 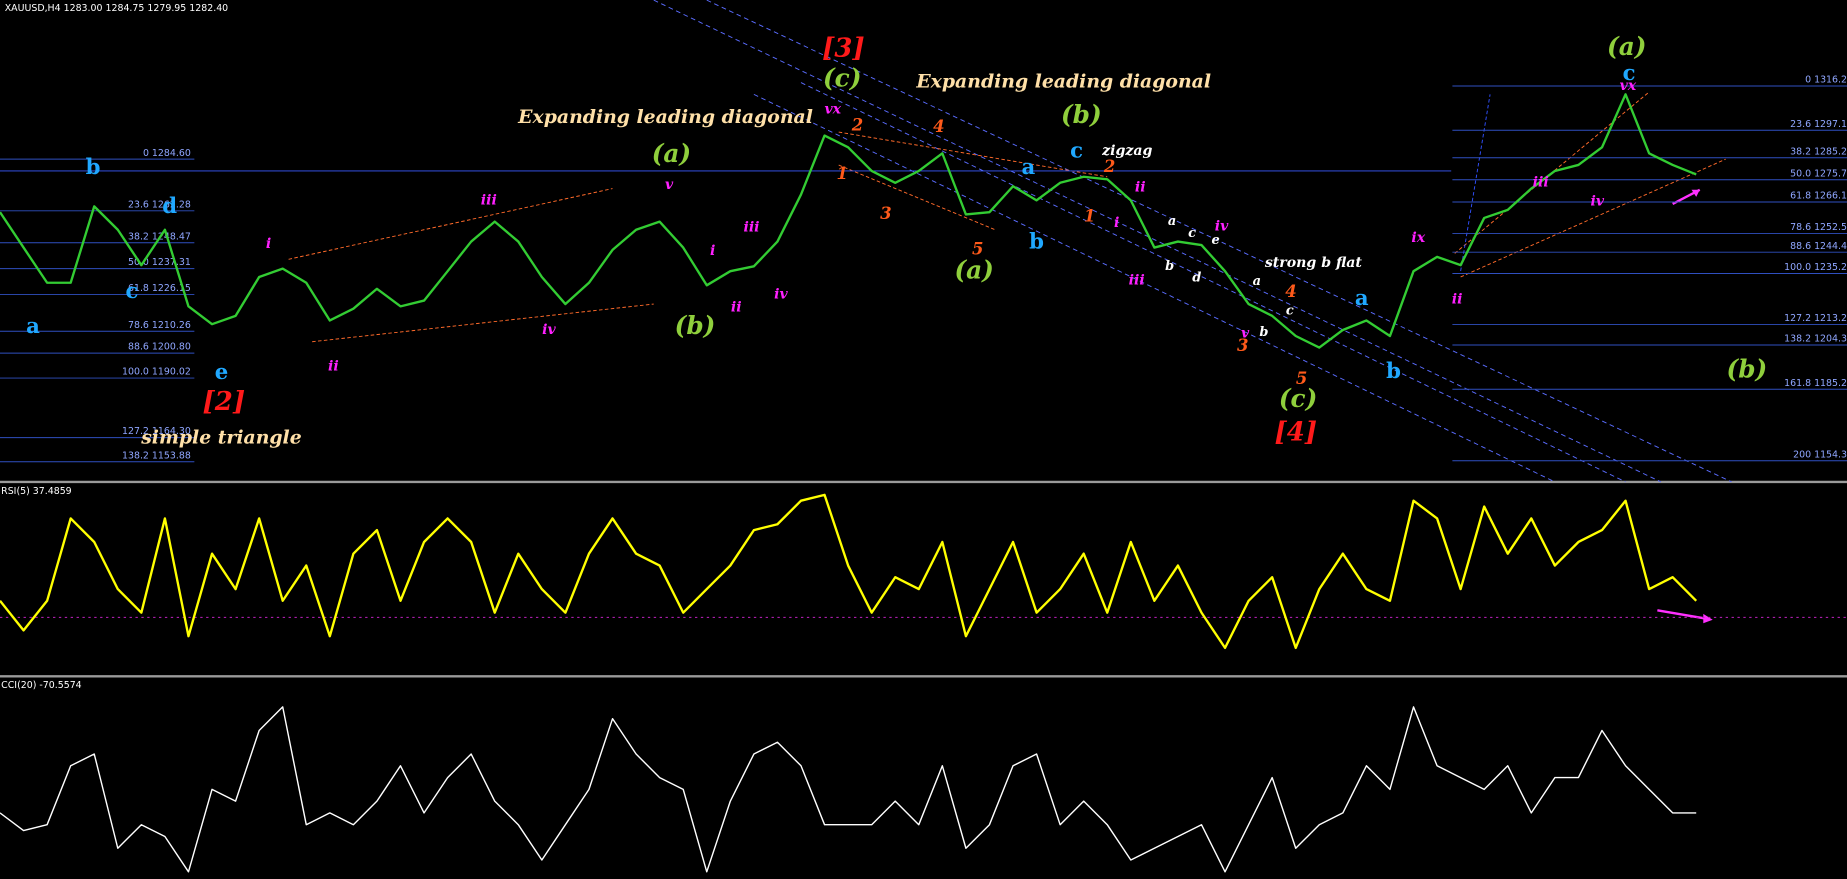 I want to click on fib-label: 61.8 1226.15, so click(x=159, y=288).